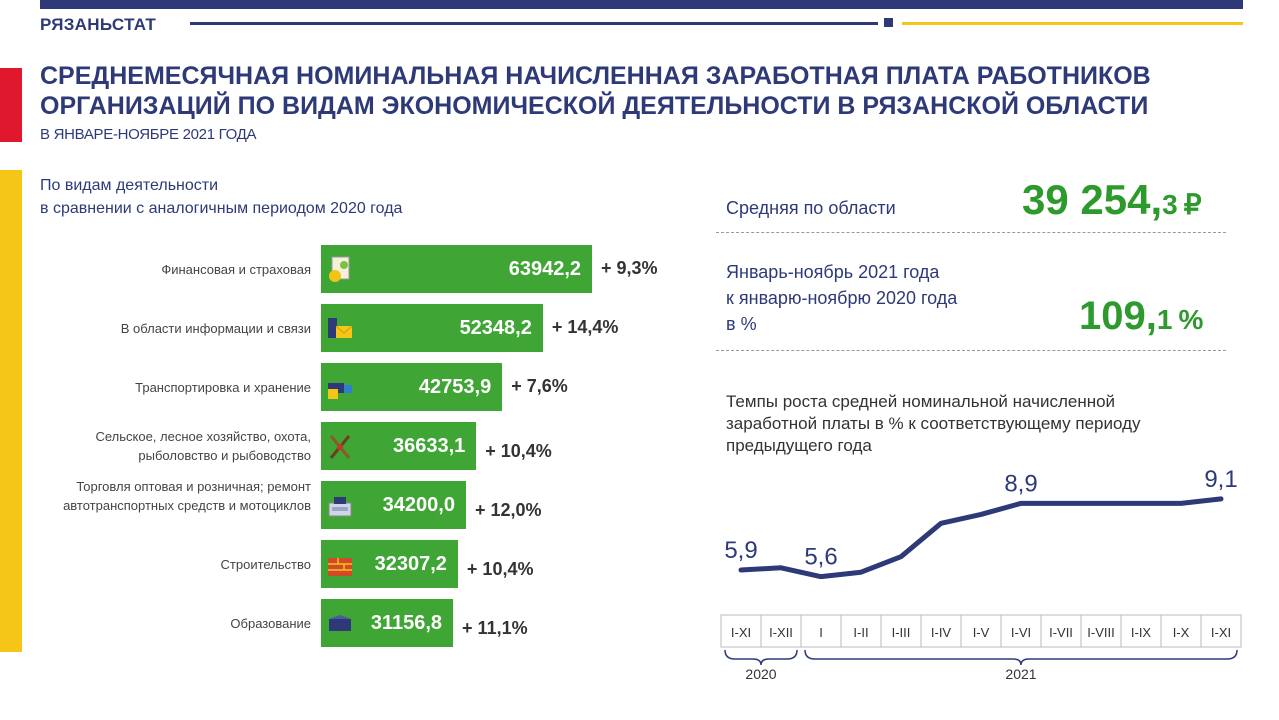  Describe the element at coordinates (11, 105) in the screenshot. I see `red-accent-bar` at that location.